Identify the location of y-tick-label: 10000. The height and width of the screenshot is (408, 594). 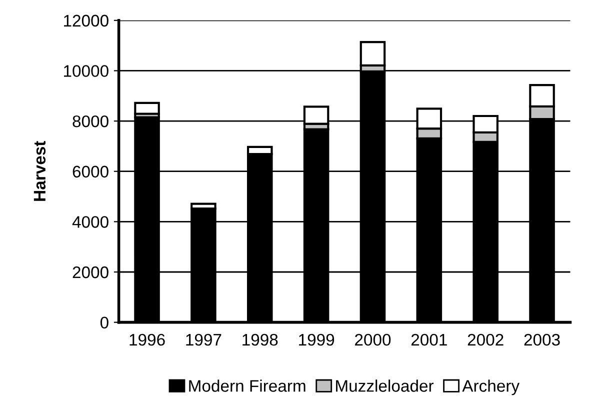
(86, 71).